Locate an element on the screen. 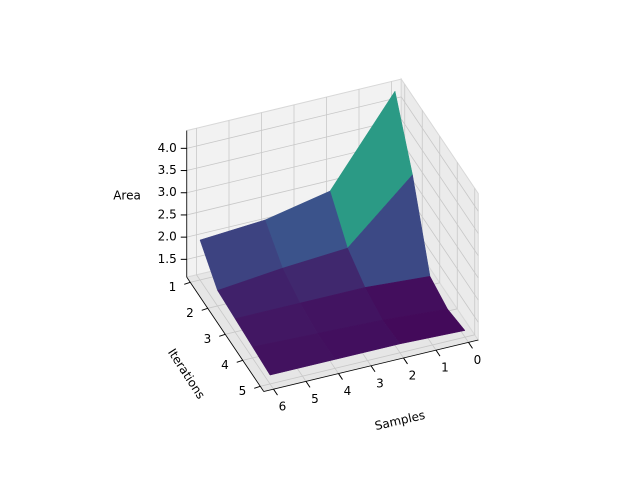  x-tick-label: 3 is located at coordinates (380, 383).